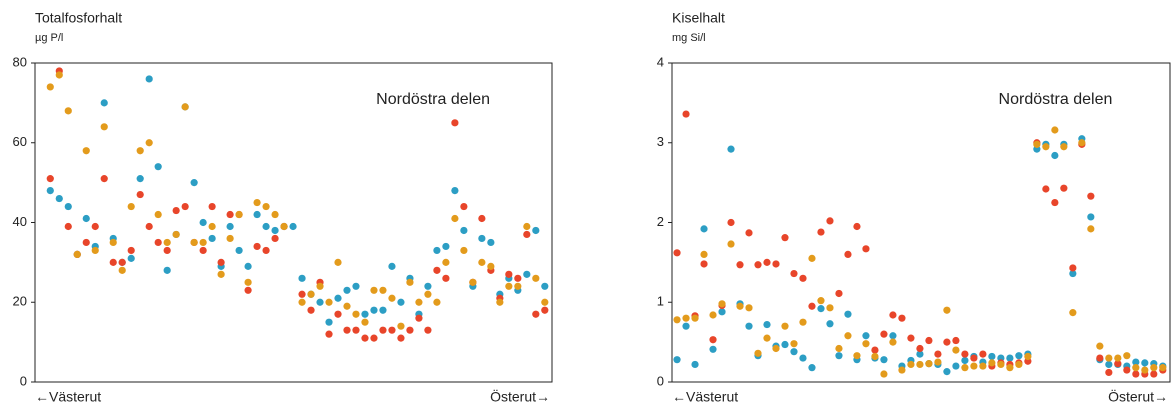 This screenshot has height=410, width=1175. I want to click on y-tick-label: 4, so click(660, 61).